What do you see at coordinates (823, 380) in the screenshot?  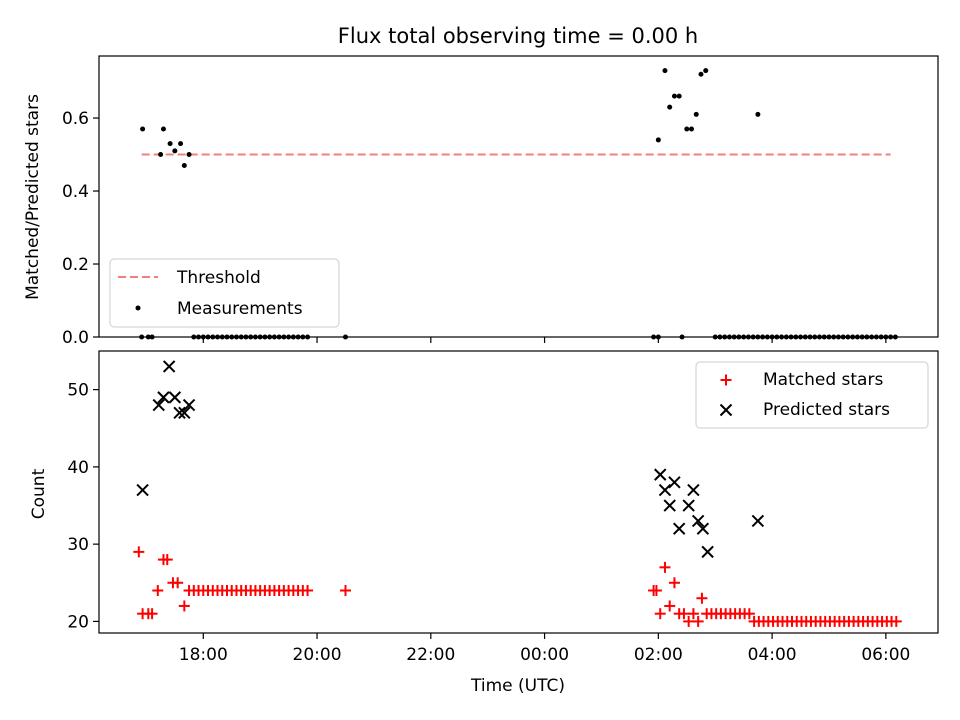 I see `matched-stars-legend-label: Matched stars` at bounding box center [823, 380].